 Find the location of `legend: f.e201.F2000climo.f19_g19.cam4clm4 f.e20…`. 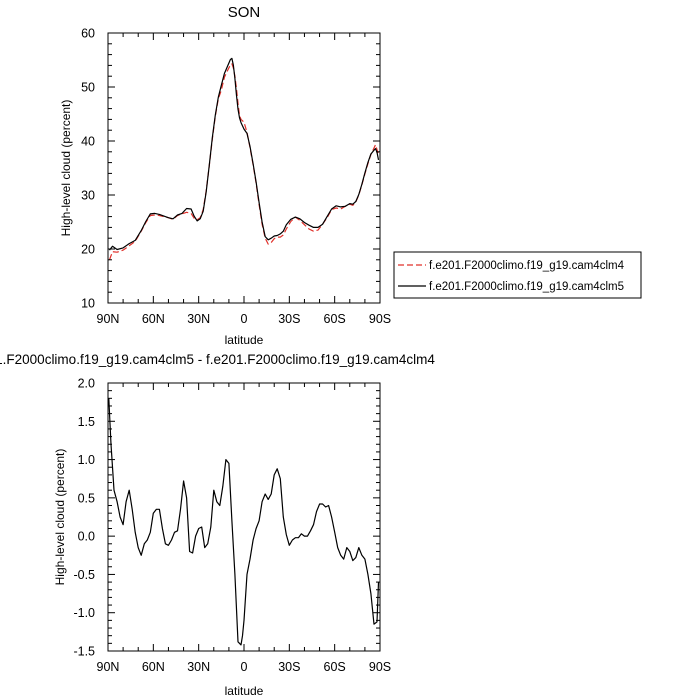

legend: f.e201.F2000climo.f19_g19.cam4clm4 f.e20… is located at coordinates (517, 275).